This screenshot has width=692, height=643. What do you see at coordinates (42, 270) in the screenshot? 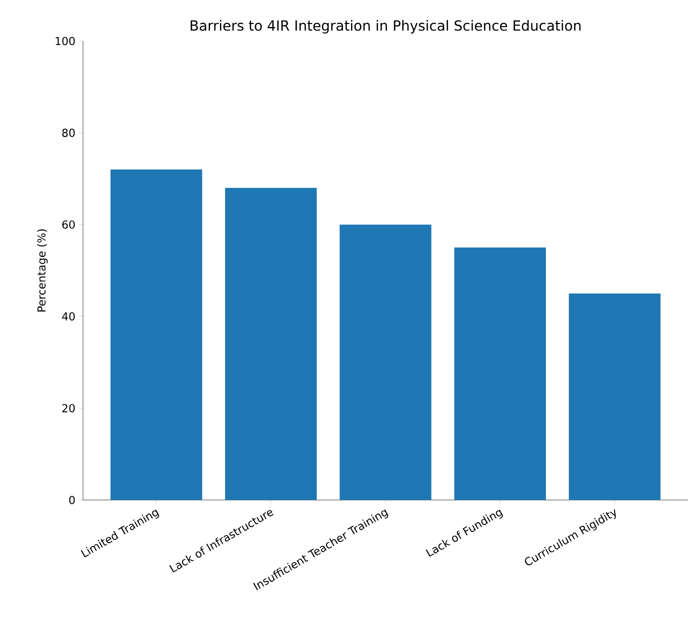
I see `y-axis-title: Percentage (%)` at bounding box center [42, 270].